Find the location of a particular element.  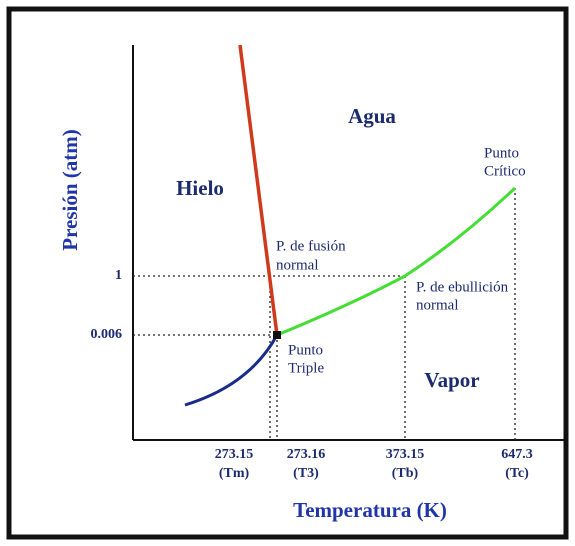

y-tick-label: 0.006 is located at coordinates (107, 334).